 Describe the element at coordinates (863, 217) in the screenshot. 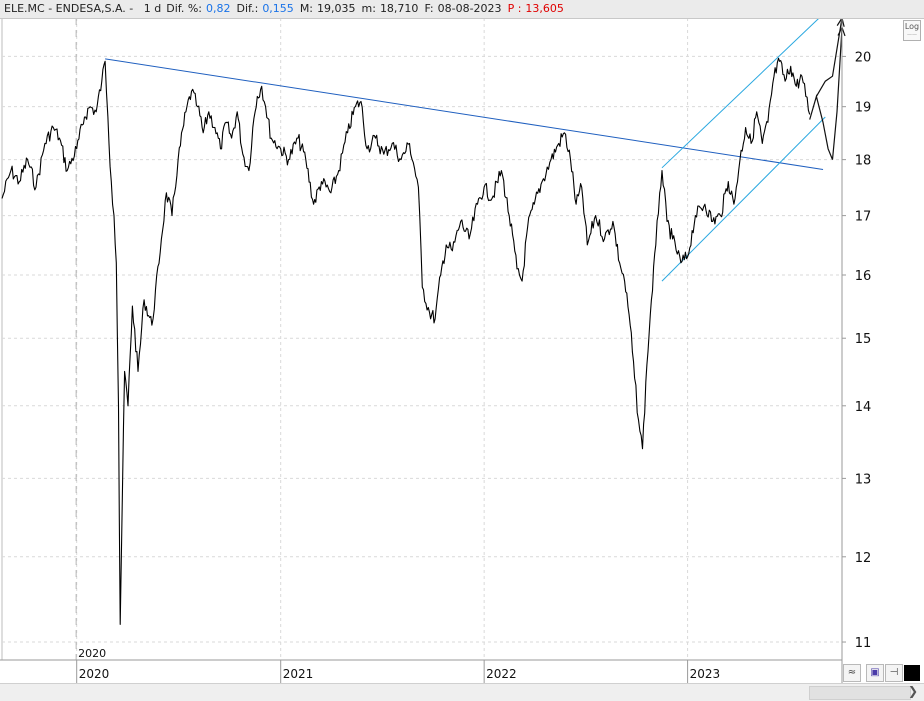

I see `y-tick-label: 17` at that location.